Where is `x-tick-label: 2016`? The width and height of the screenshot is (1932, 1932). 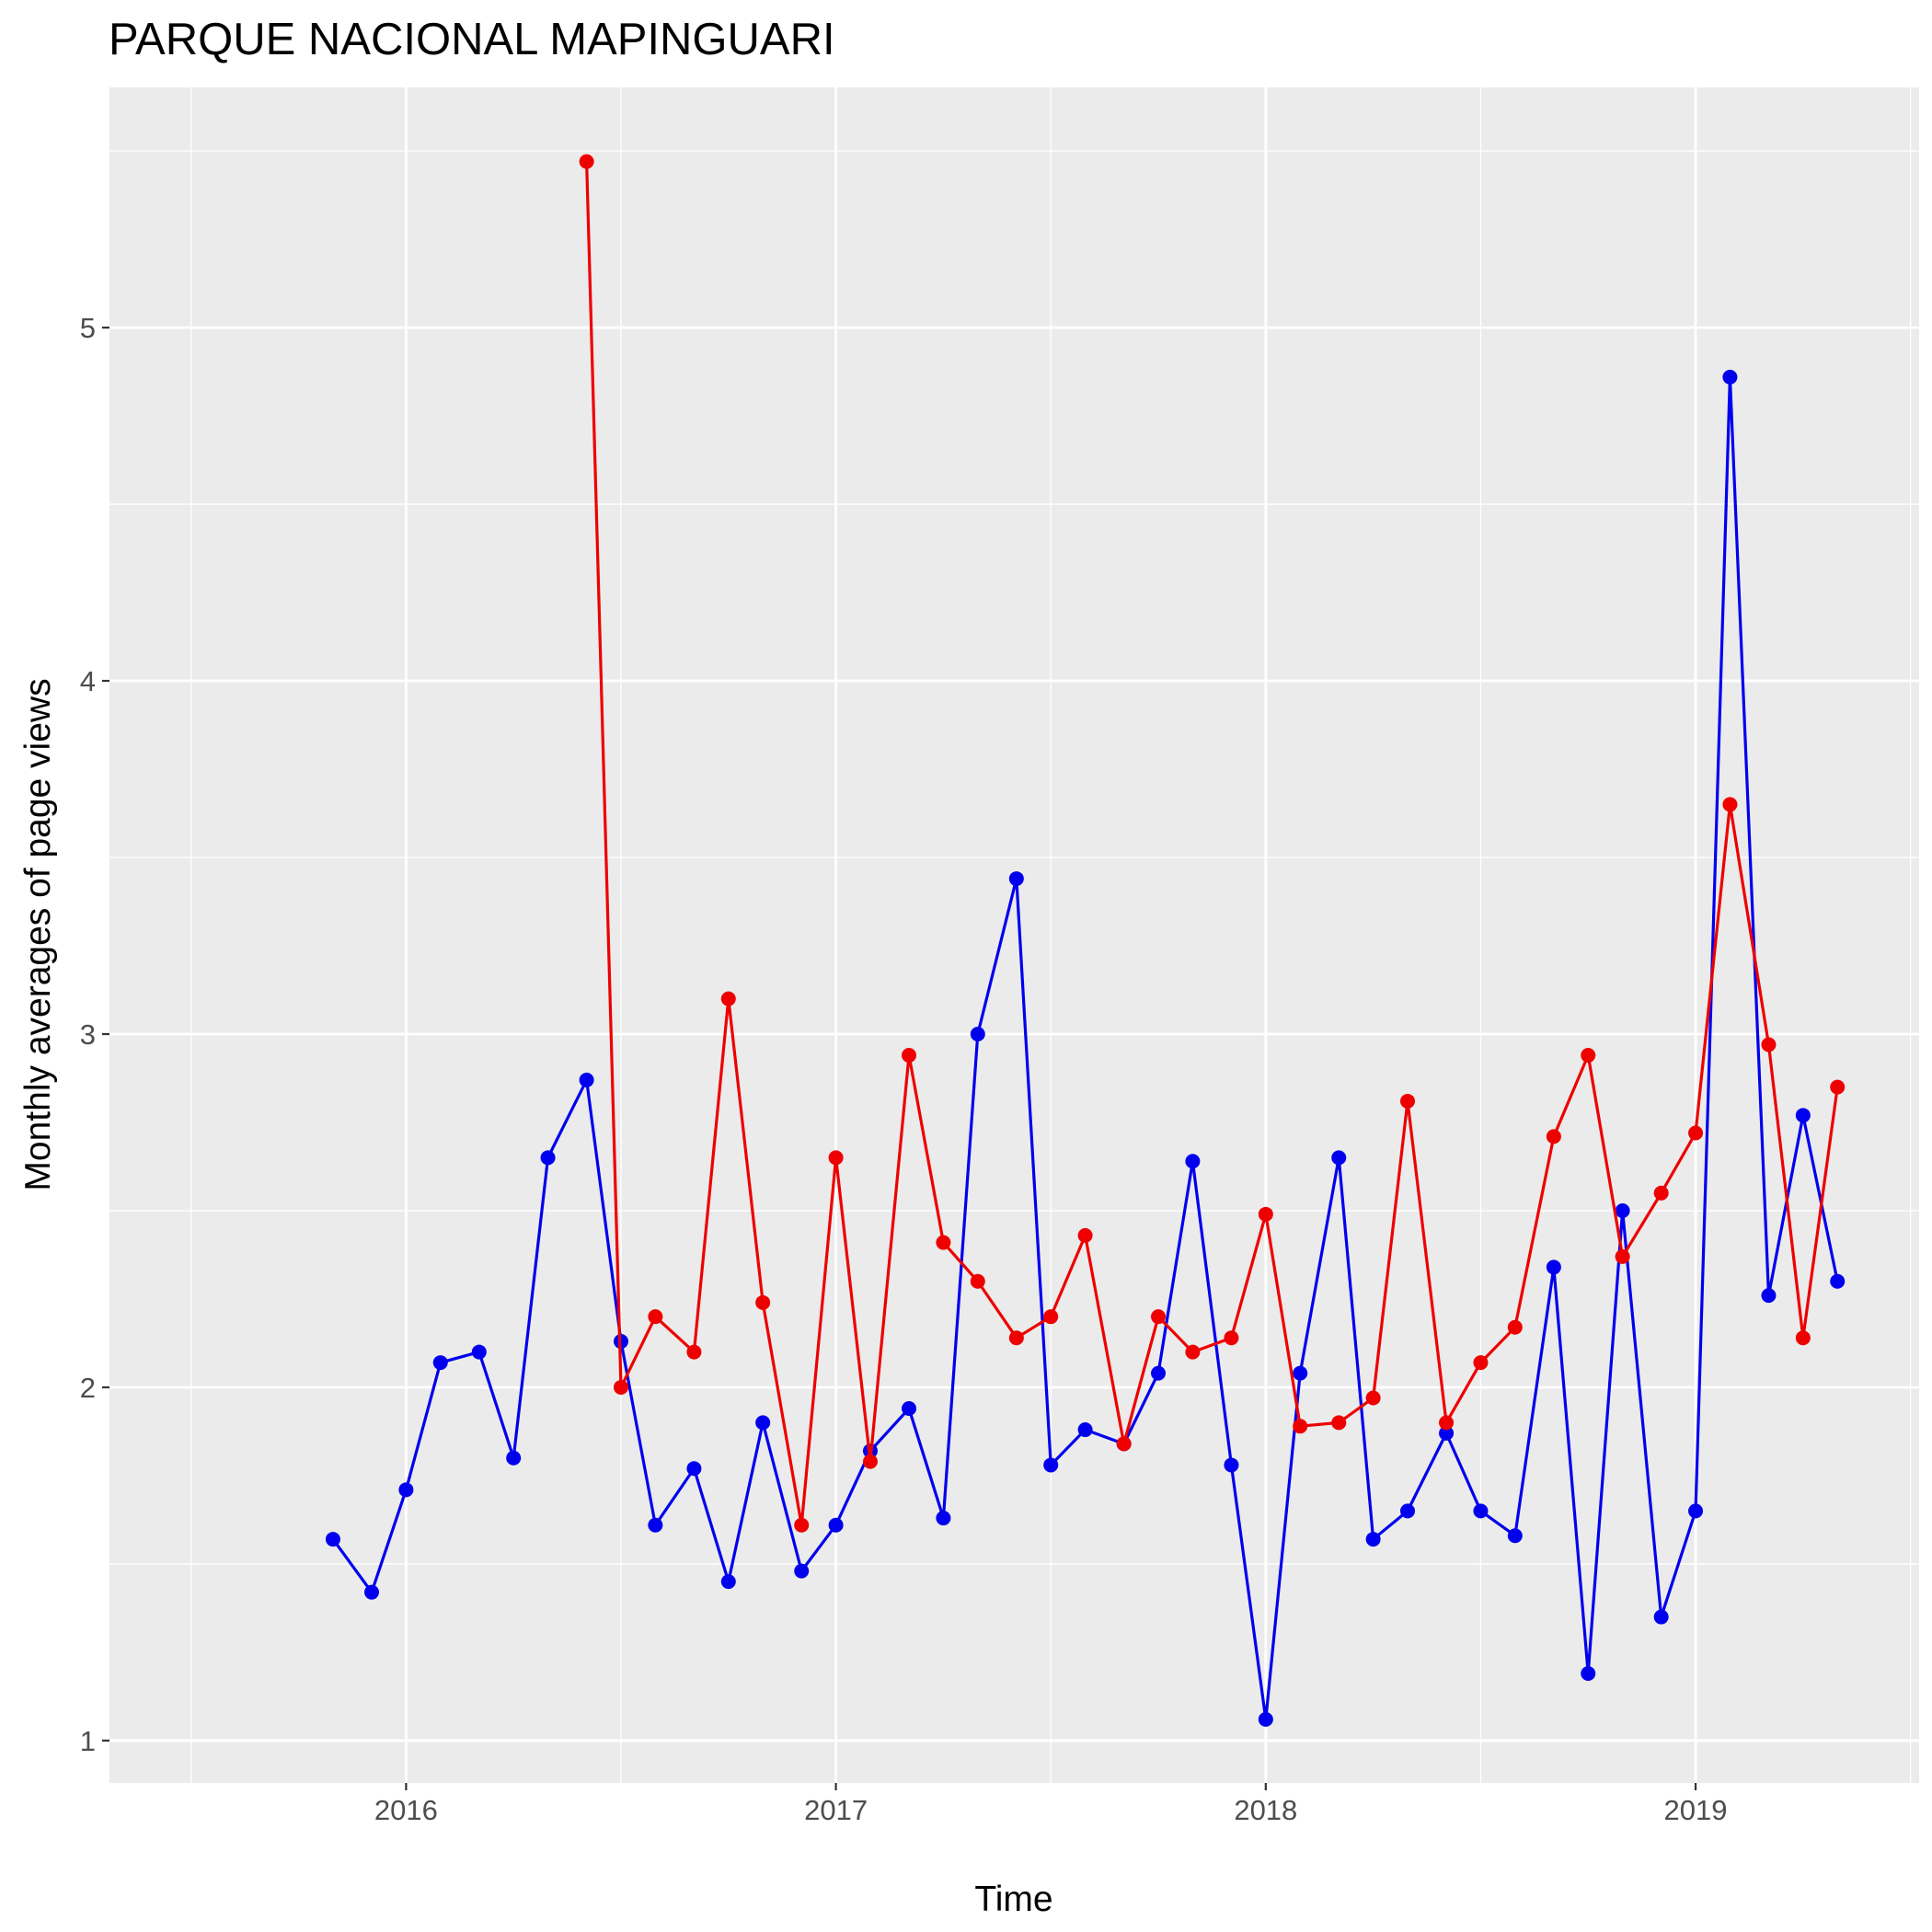
x-tick-label: 2016 is located at coordinates (406, 1810).